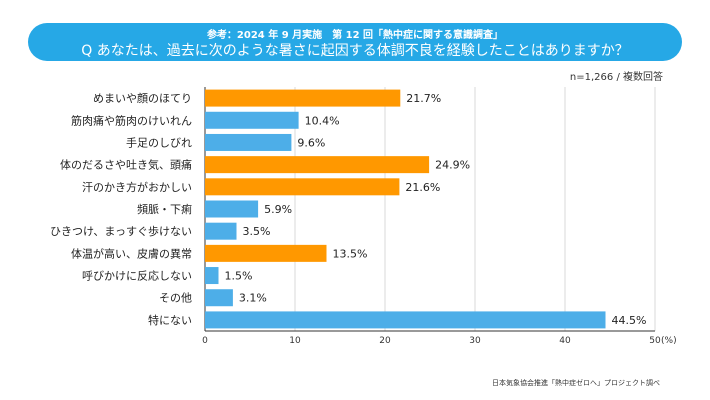 Image resolution: width=710 pixels, height=400 pixels. Describe the element at coordinates (616, 77) in the screenshot. I see `sample-note: n=1,266 / 複数回答` at that location.